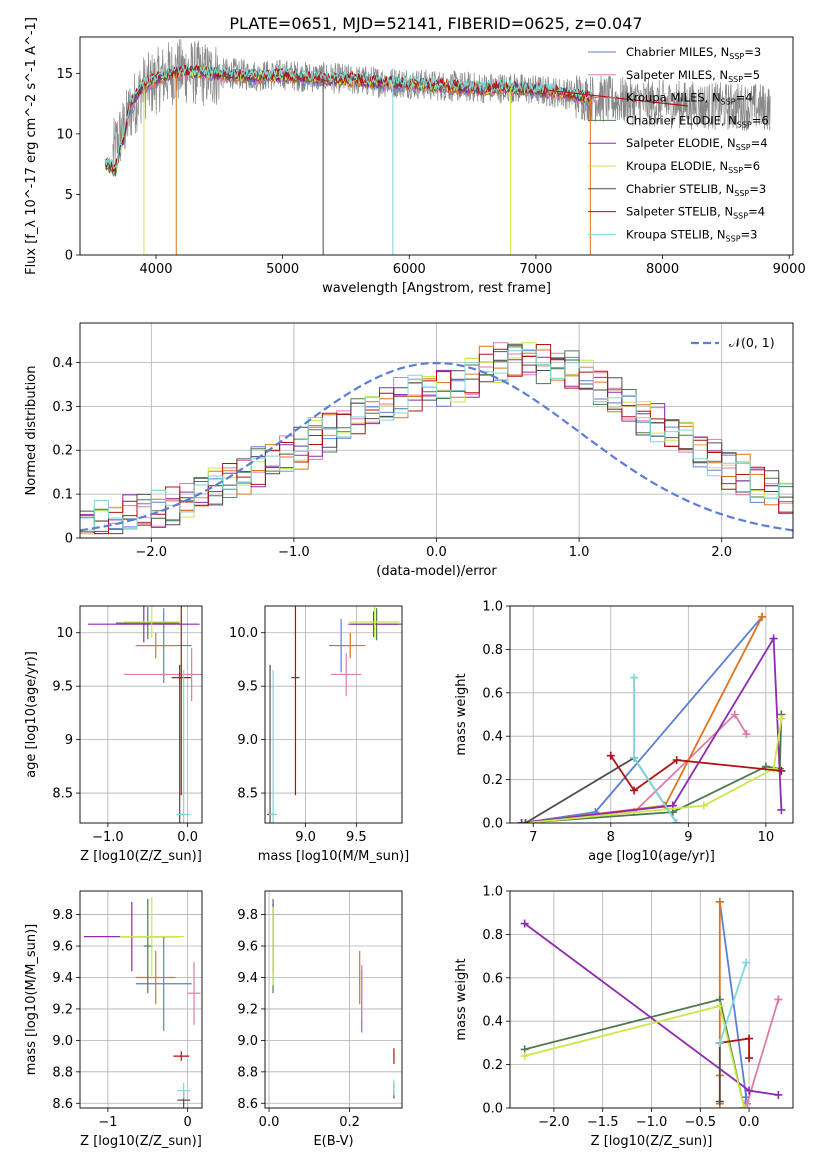 The height and width of the screenshot is (1170, 819). Describe the element at coordinates (247, 1009) in the screenshot. I see `y-tick-label: 9.2` at that location.